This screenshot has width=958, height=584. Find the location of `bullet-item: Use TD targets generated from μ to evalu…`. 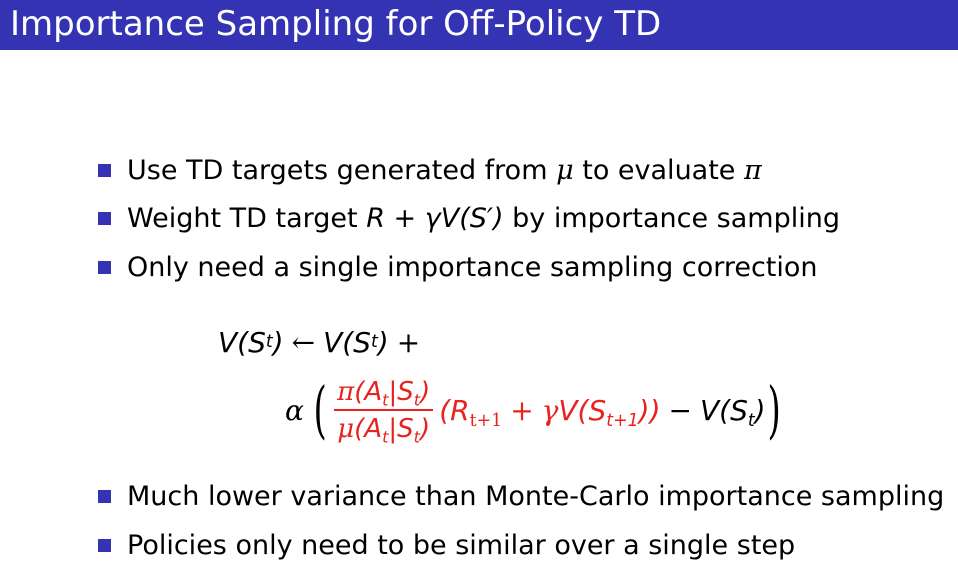

bullet-item: Use TD targets generated from μ to evalu… is located at coordinates (430, 170).